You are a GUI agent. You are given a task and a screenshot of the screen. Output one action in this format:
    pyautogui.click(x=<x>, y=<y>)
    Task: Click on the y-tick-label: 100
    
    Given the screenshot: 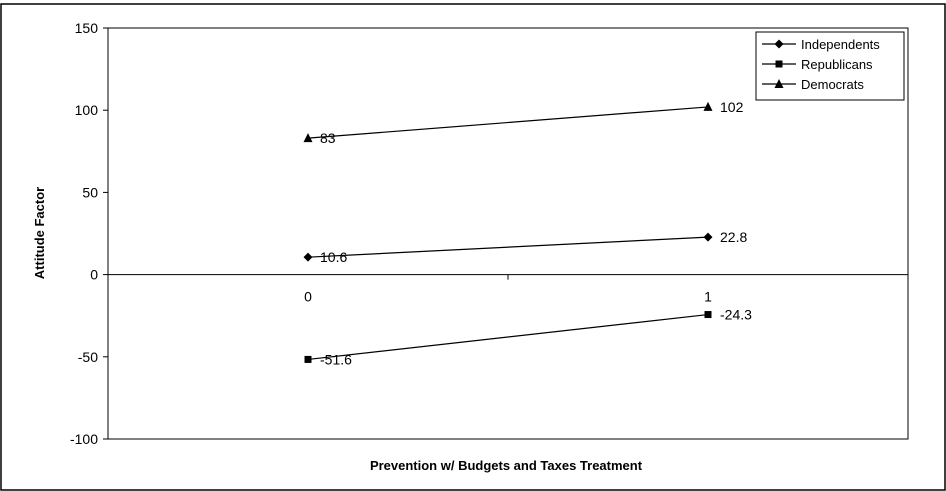 What is the action you would take?
    pyautogui.click(x=87, y=110)
    